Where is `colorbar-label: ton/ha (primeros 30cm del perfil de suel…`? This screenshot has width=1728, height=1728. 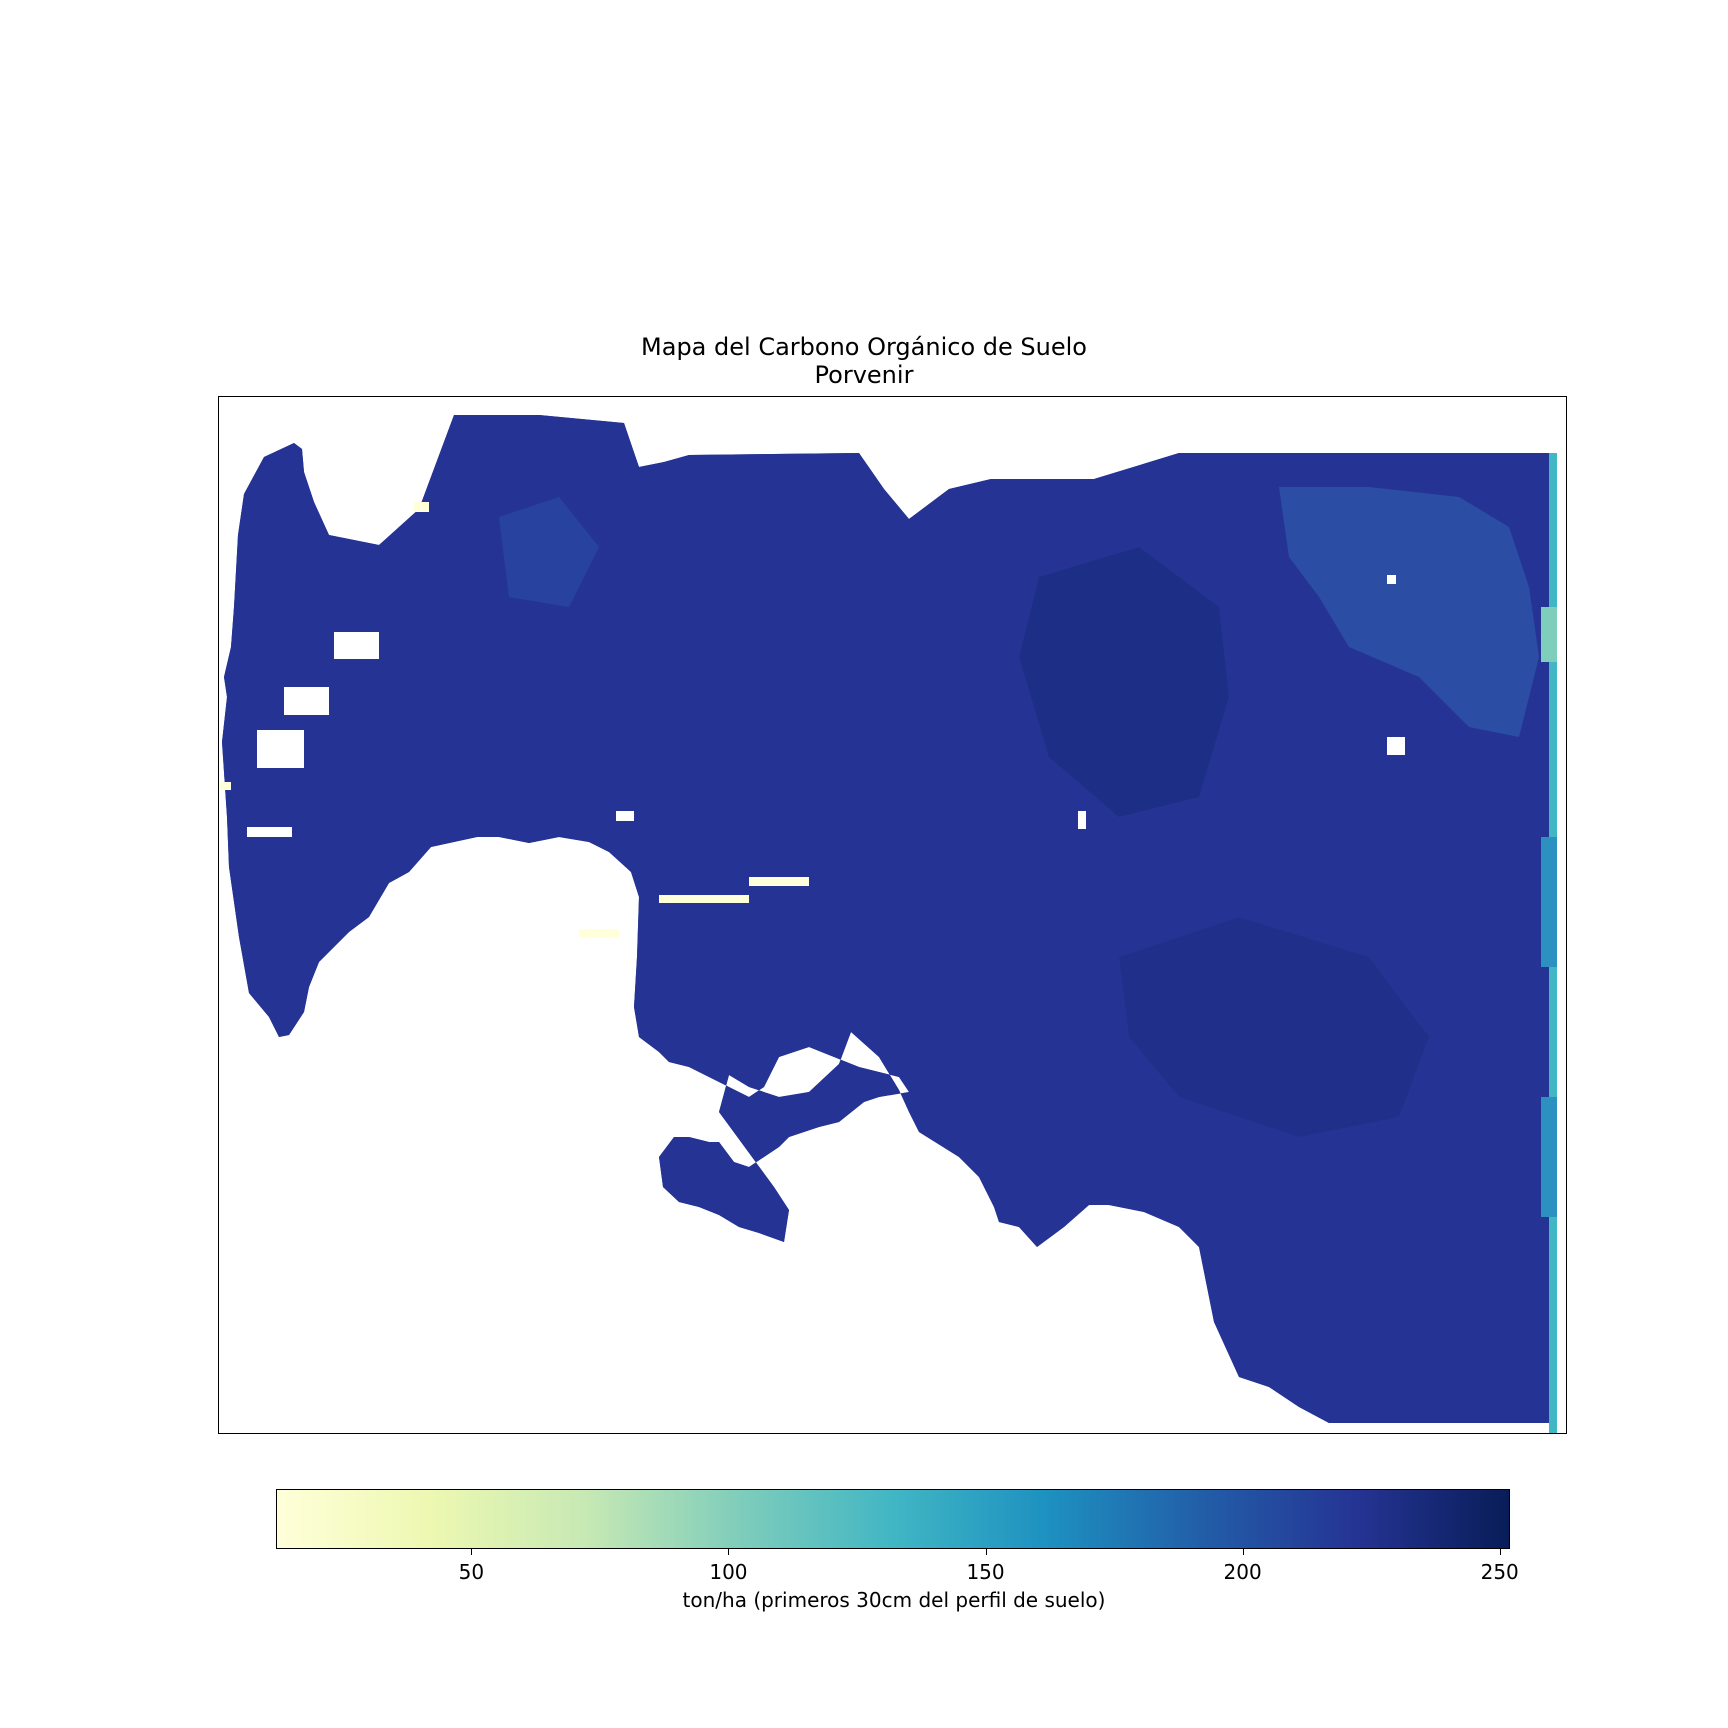 colorbar-label: ton/ha (primeros 30cm del perfil de suel… is located at coordinates (894, 1600).